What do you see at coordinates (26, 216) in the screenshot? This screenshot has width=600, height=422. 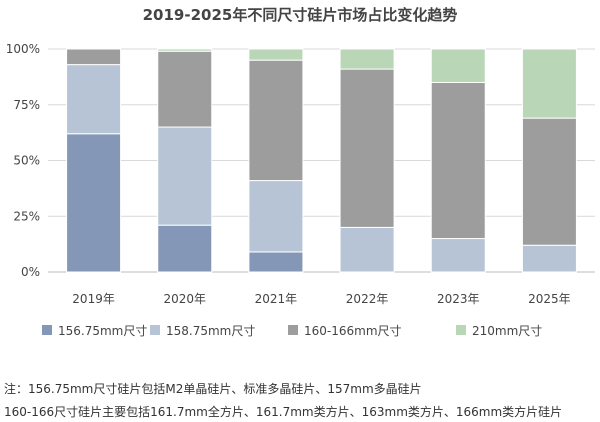 I see `y-tick-label: 25%` at bounding box center [26, 216].